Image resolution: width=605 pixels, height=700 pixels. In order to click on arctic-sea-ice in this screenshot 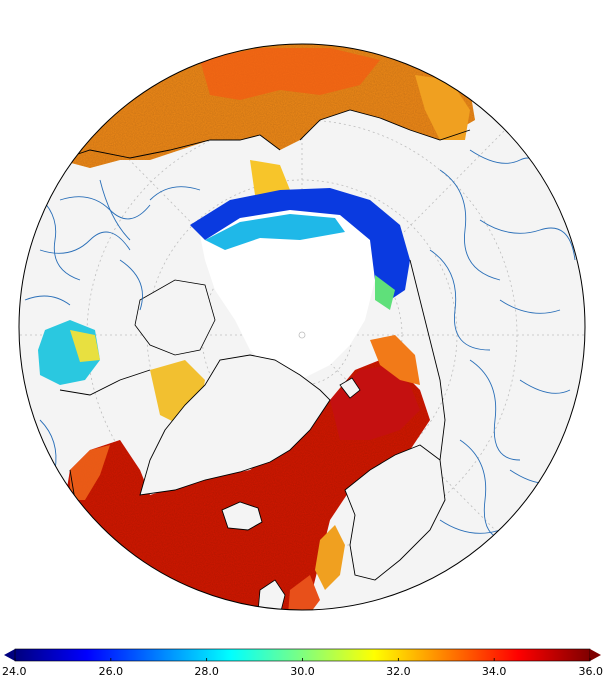, I will do `click(287, 292)`.